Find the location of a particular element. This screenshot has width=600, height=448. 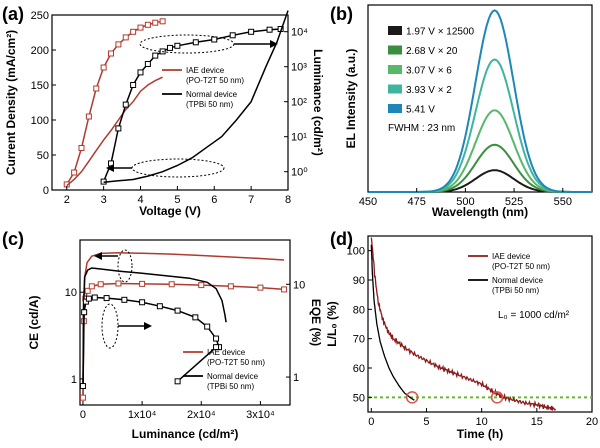

y-tick-label: 10 is located at coordinates (71, 293).